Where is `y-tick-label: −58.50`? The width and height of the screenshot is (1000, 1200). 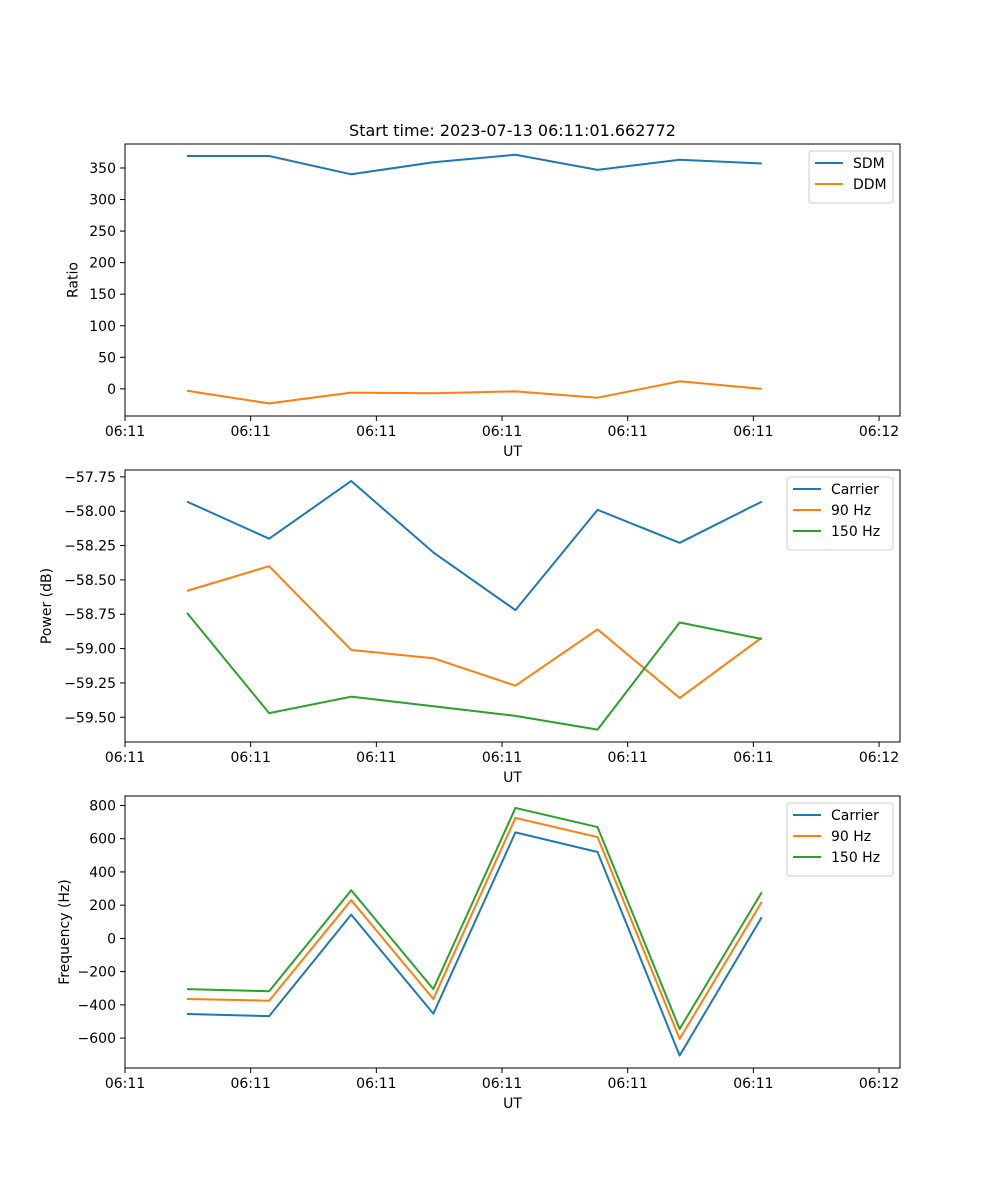 y-tick-label: −58.50 is located at coordinates (90, 581).